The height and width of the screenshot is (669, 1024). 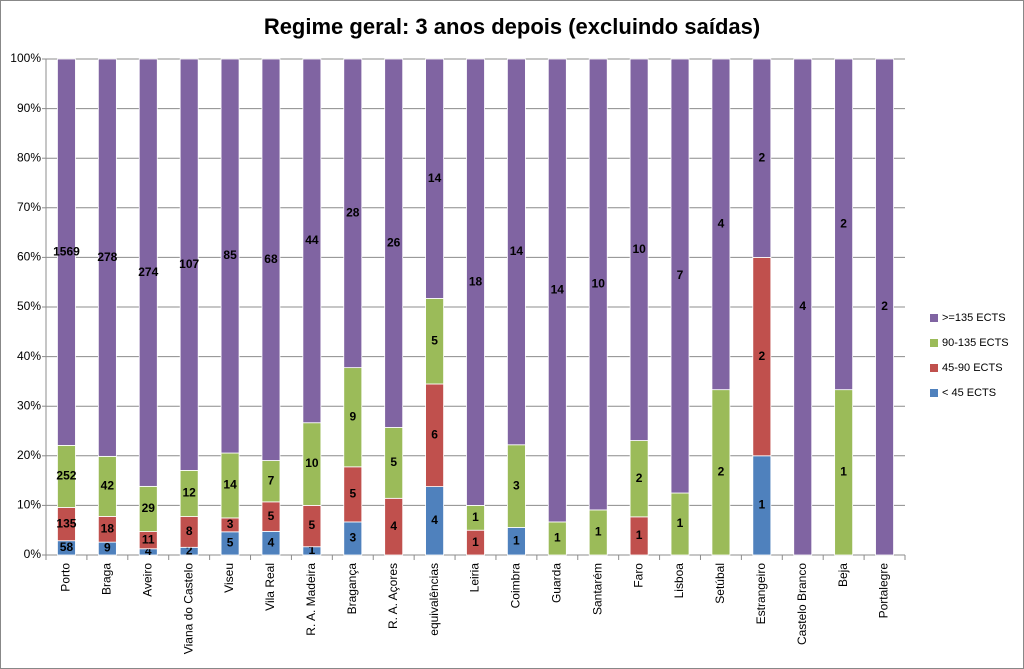 I want to click on x-tick-label: Aveiro, so click(x=147, y=580).